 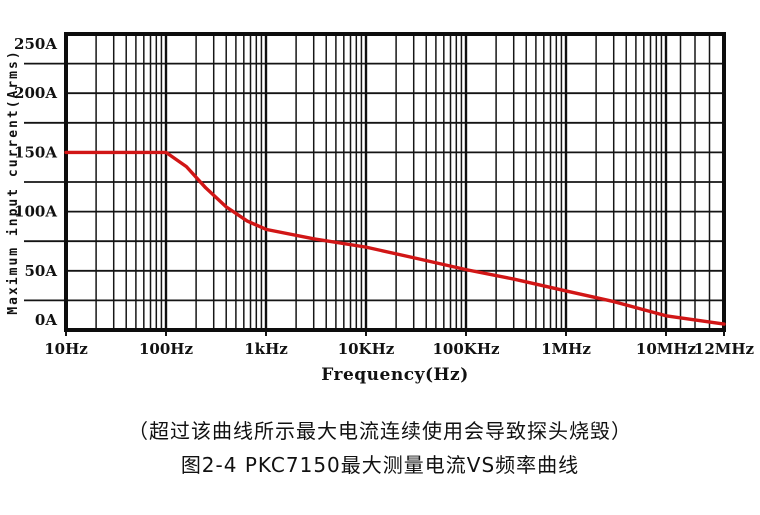 What do you see at coordinates (724, 349) in the screenshot?
I see `x-tick-label: 12MHz` at bounding box center [724, 349].